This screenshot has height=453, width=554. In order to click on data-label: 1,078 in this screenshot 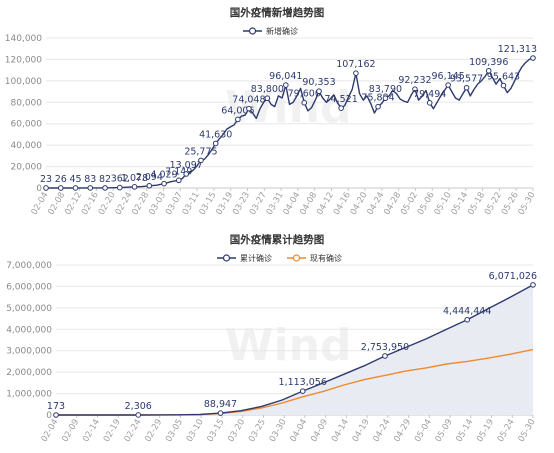, I will do `click(134, 178)`.